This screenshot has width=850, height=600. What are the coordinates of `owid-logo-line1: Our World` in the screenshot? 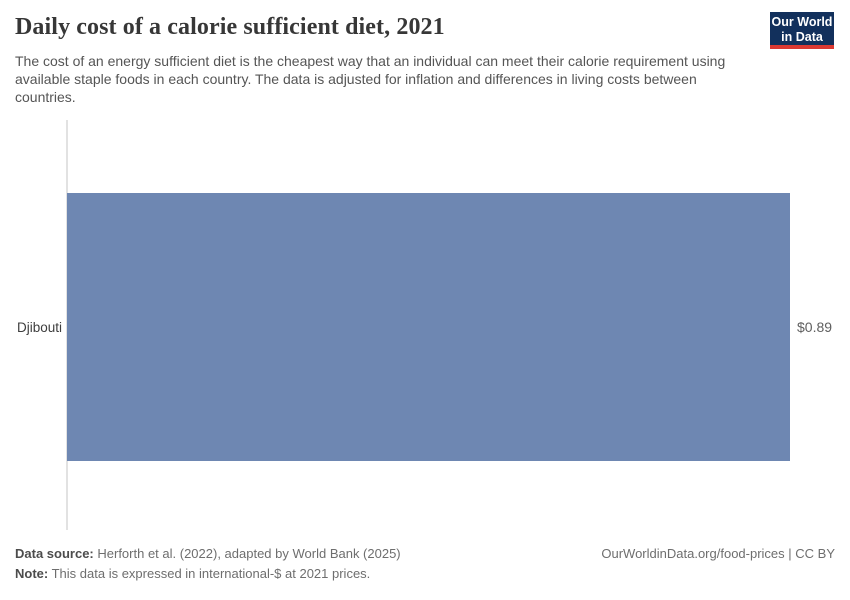 It's located at (802, 22).